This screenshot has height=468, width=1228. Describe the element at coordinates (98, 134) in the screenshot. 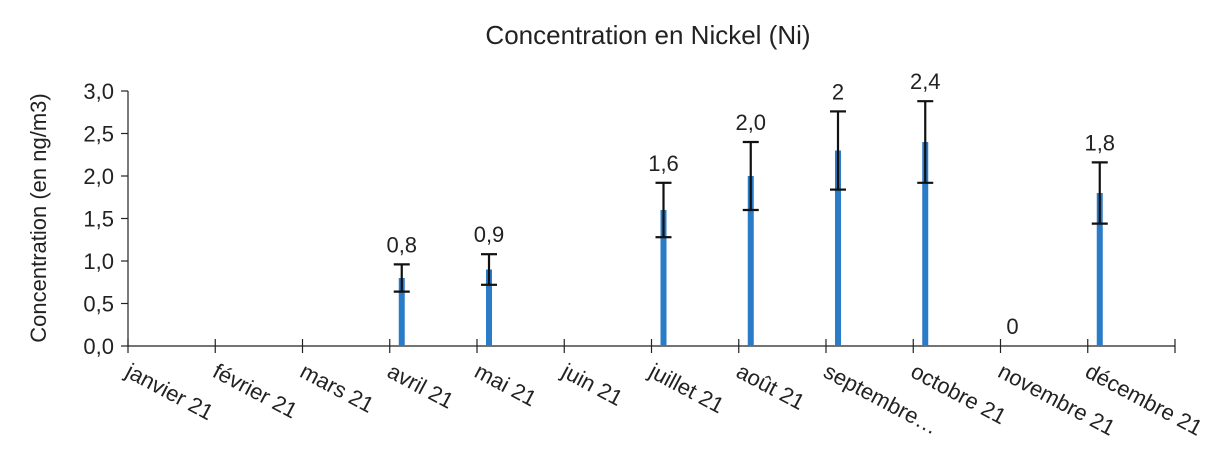

I see `y-tick-label: 2,5` at that location.